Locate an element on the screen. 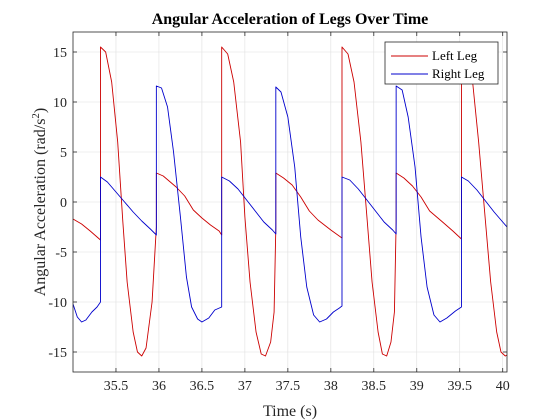 This screenshot has height=420, width=560. y-axis-label: Angular Acceleration (rad/s2) is located at coordinates (39, 202).